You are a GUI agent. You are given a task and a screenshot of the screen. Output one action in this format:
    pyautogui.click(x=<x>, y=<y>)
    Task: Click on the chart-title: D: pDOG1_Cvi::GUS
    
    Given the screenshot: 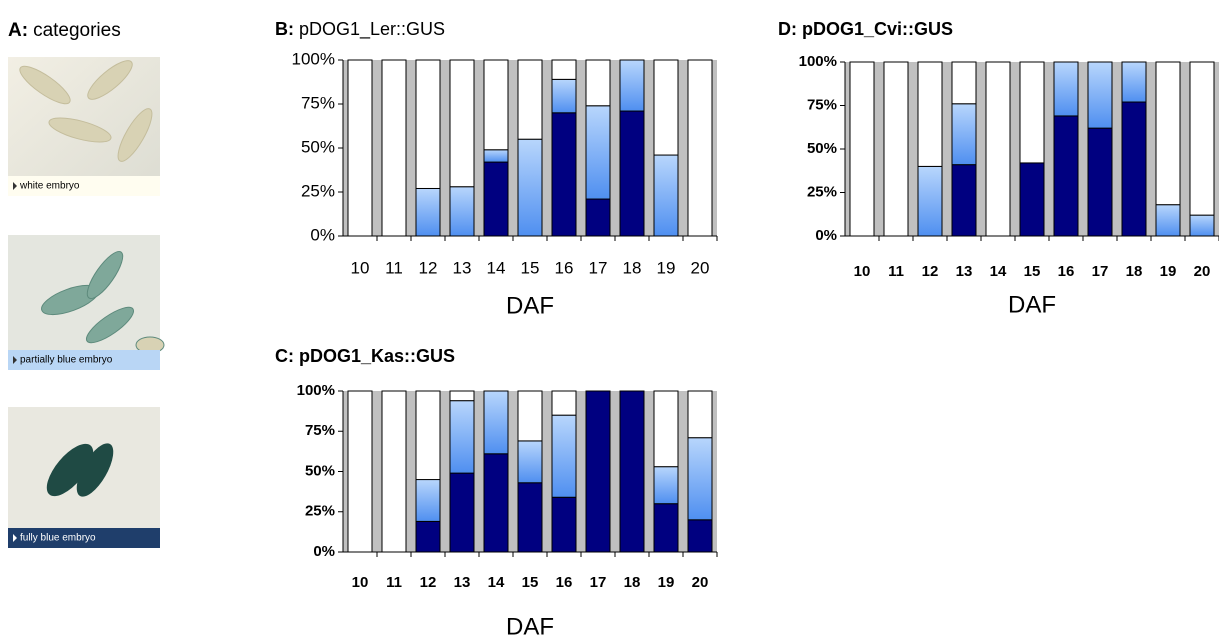 What is the action you would take?
    pyautogui.click(x=865, y=29)
    